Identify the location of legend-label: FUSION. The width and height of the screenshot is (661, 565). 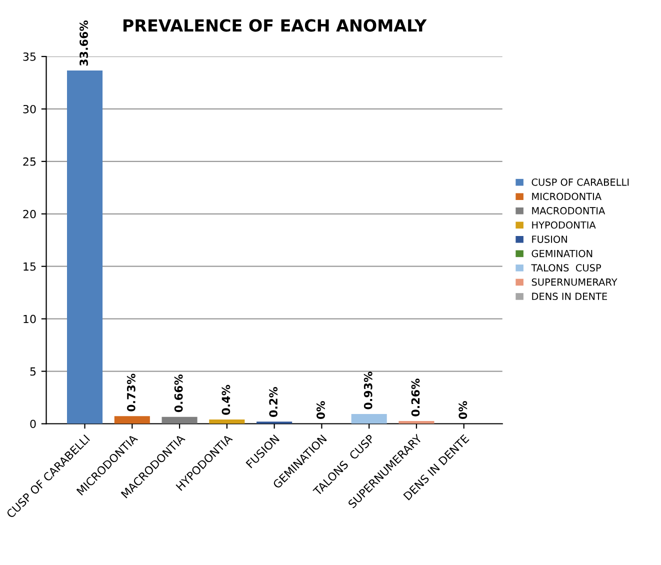
(549, 239).